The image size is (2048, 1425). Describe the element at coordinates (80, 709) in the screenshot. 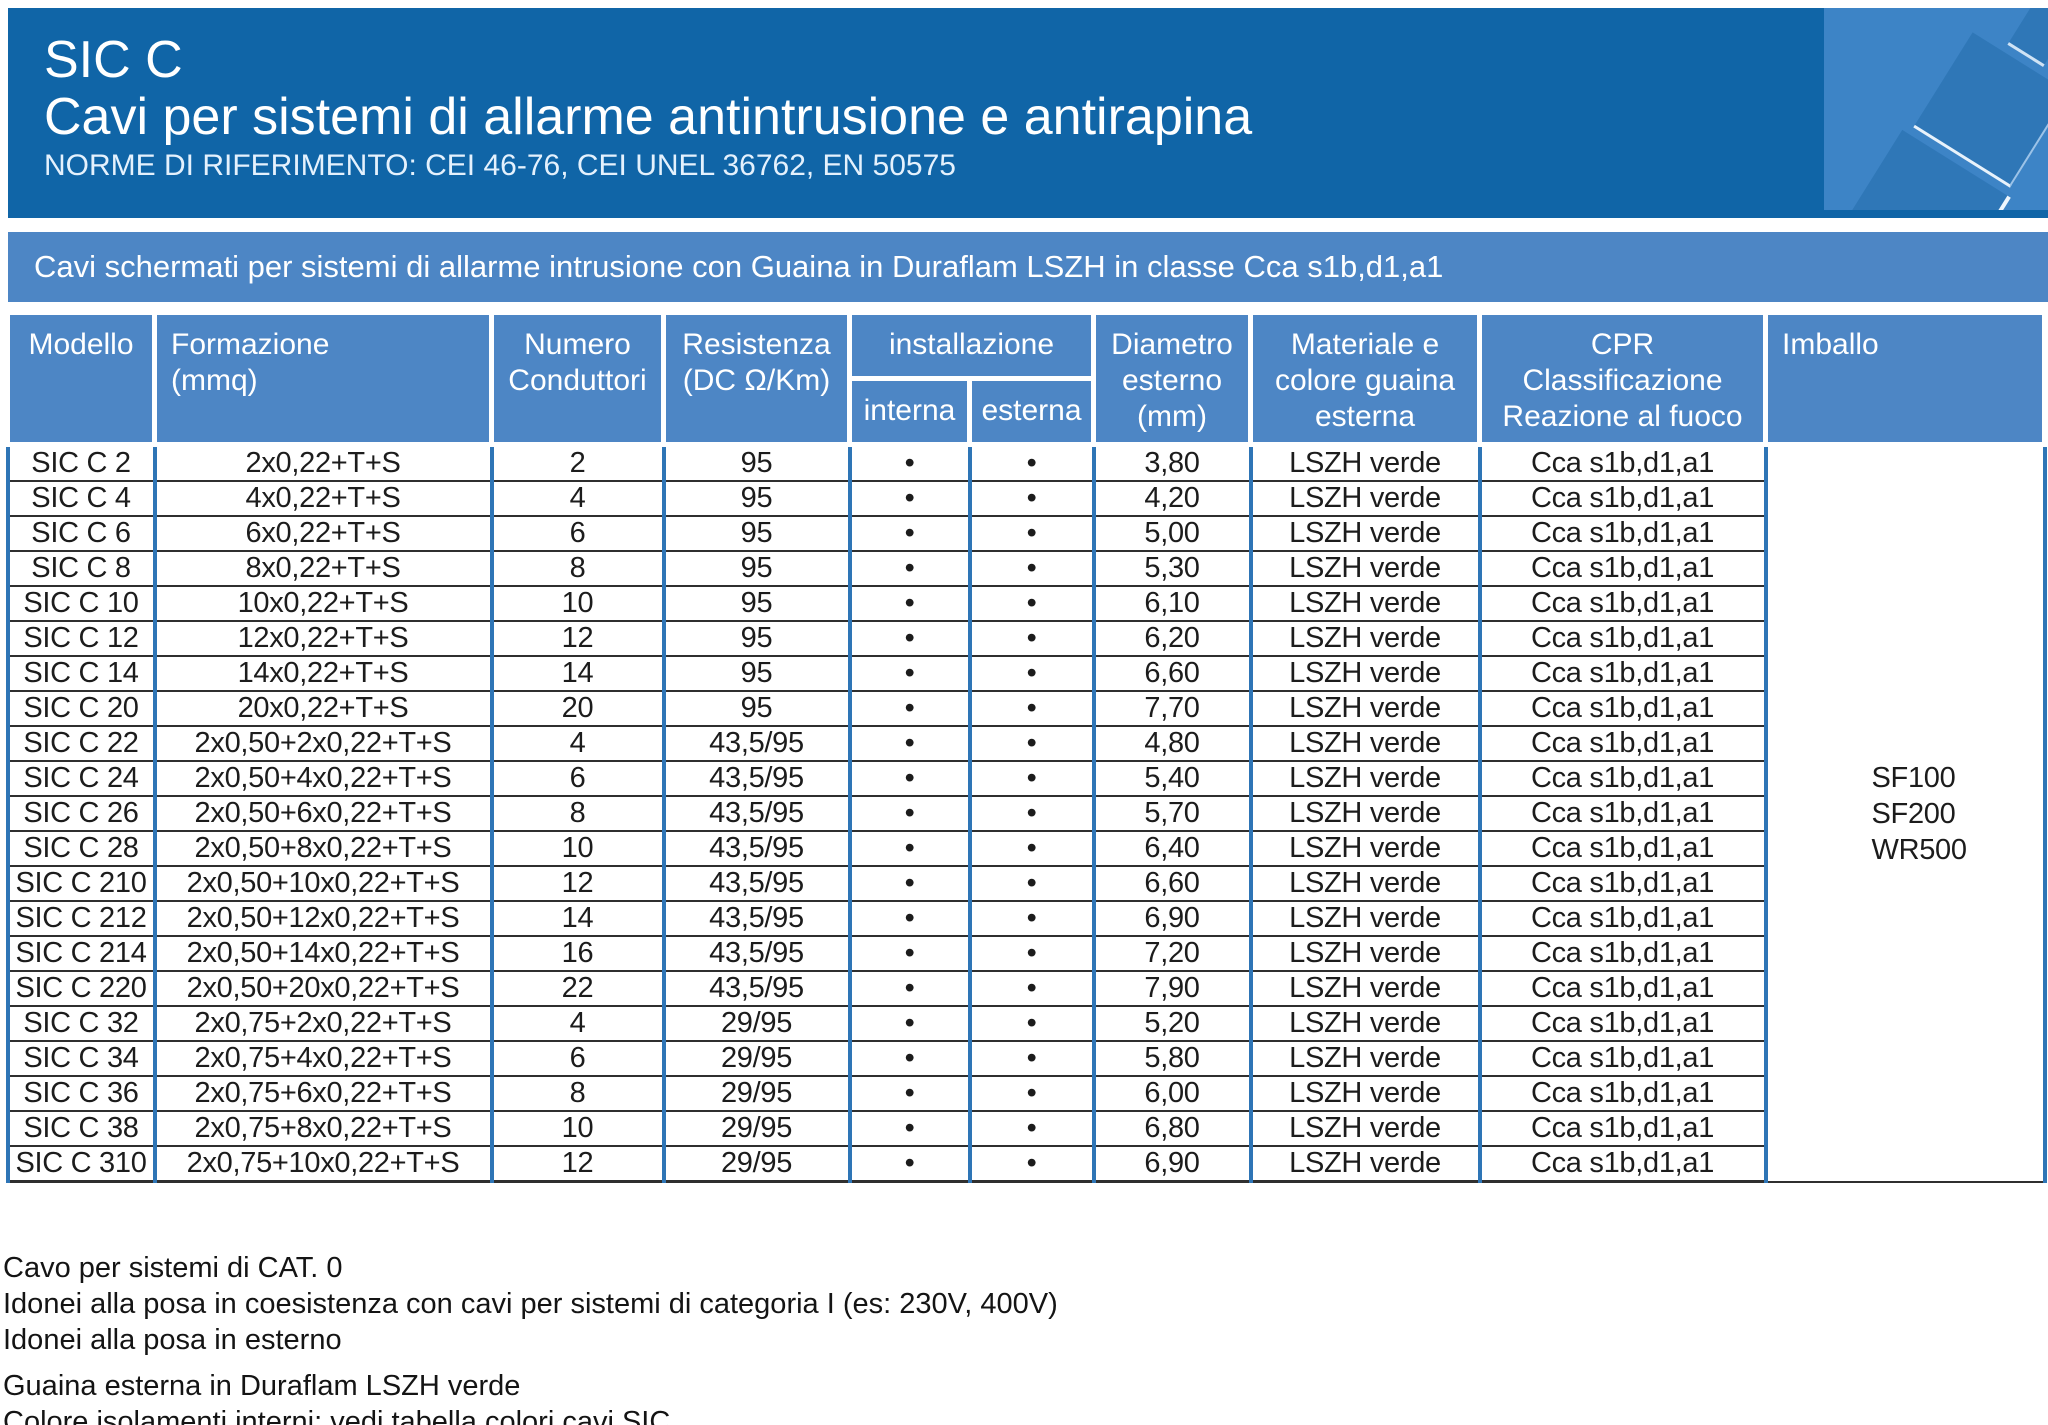

I see `cell-model: SIC C 20` at that location.